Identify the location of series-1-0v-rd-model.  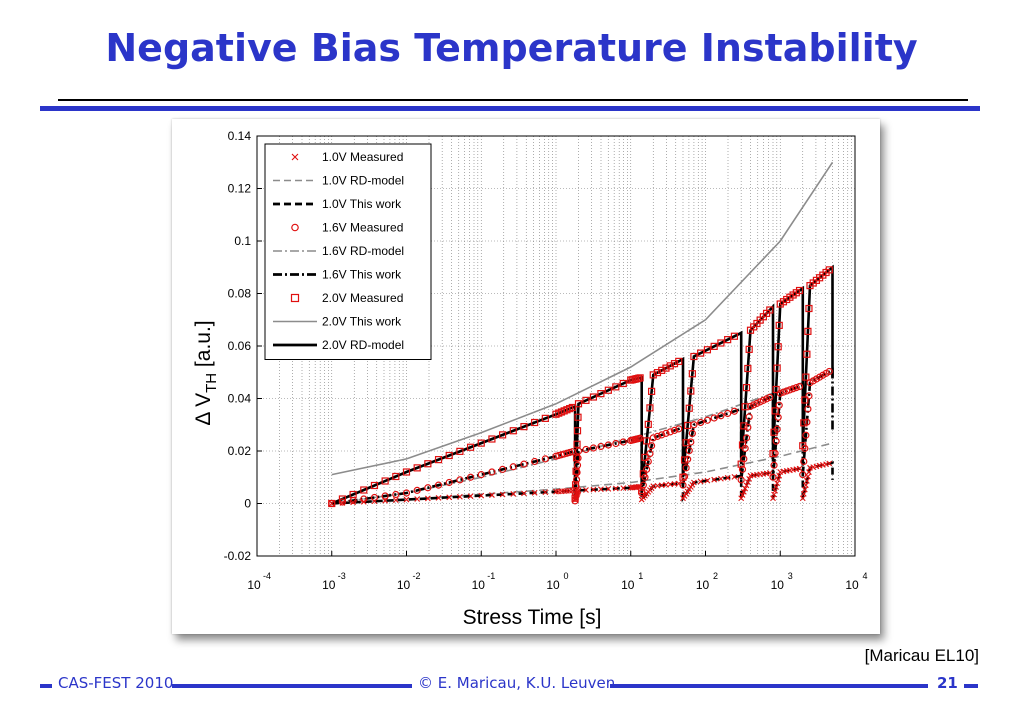
(582, 473).